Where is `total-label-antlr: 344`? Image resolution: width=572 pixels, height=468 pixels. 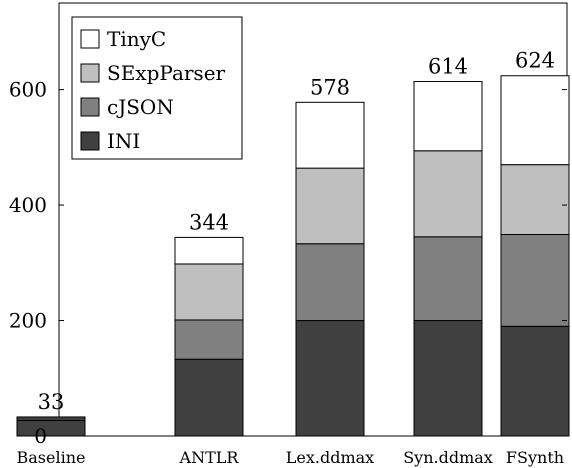
total-label-antlr: 344 is located at coordinates (209, 222).